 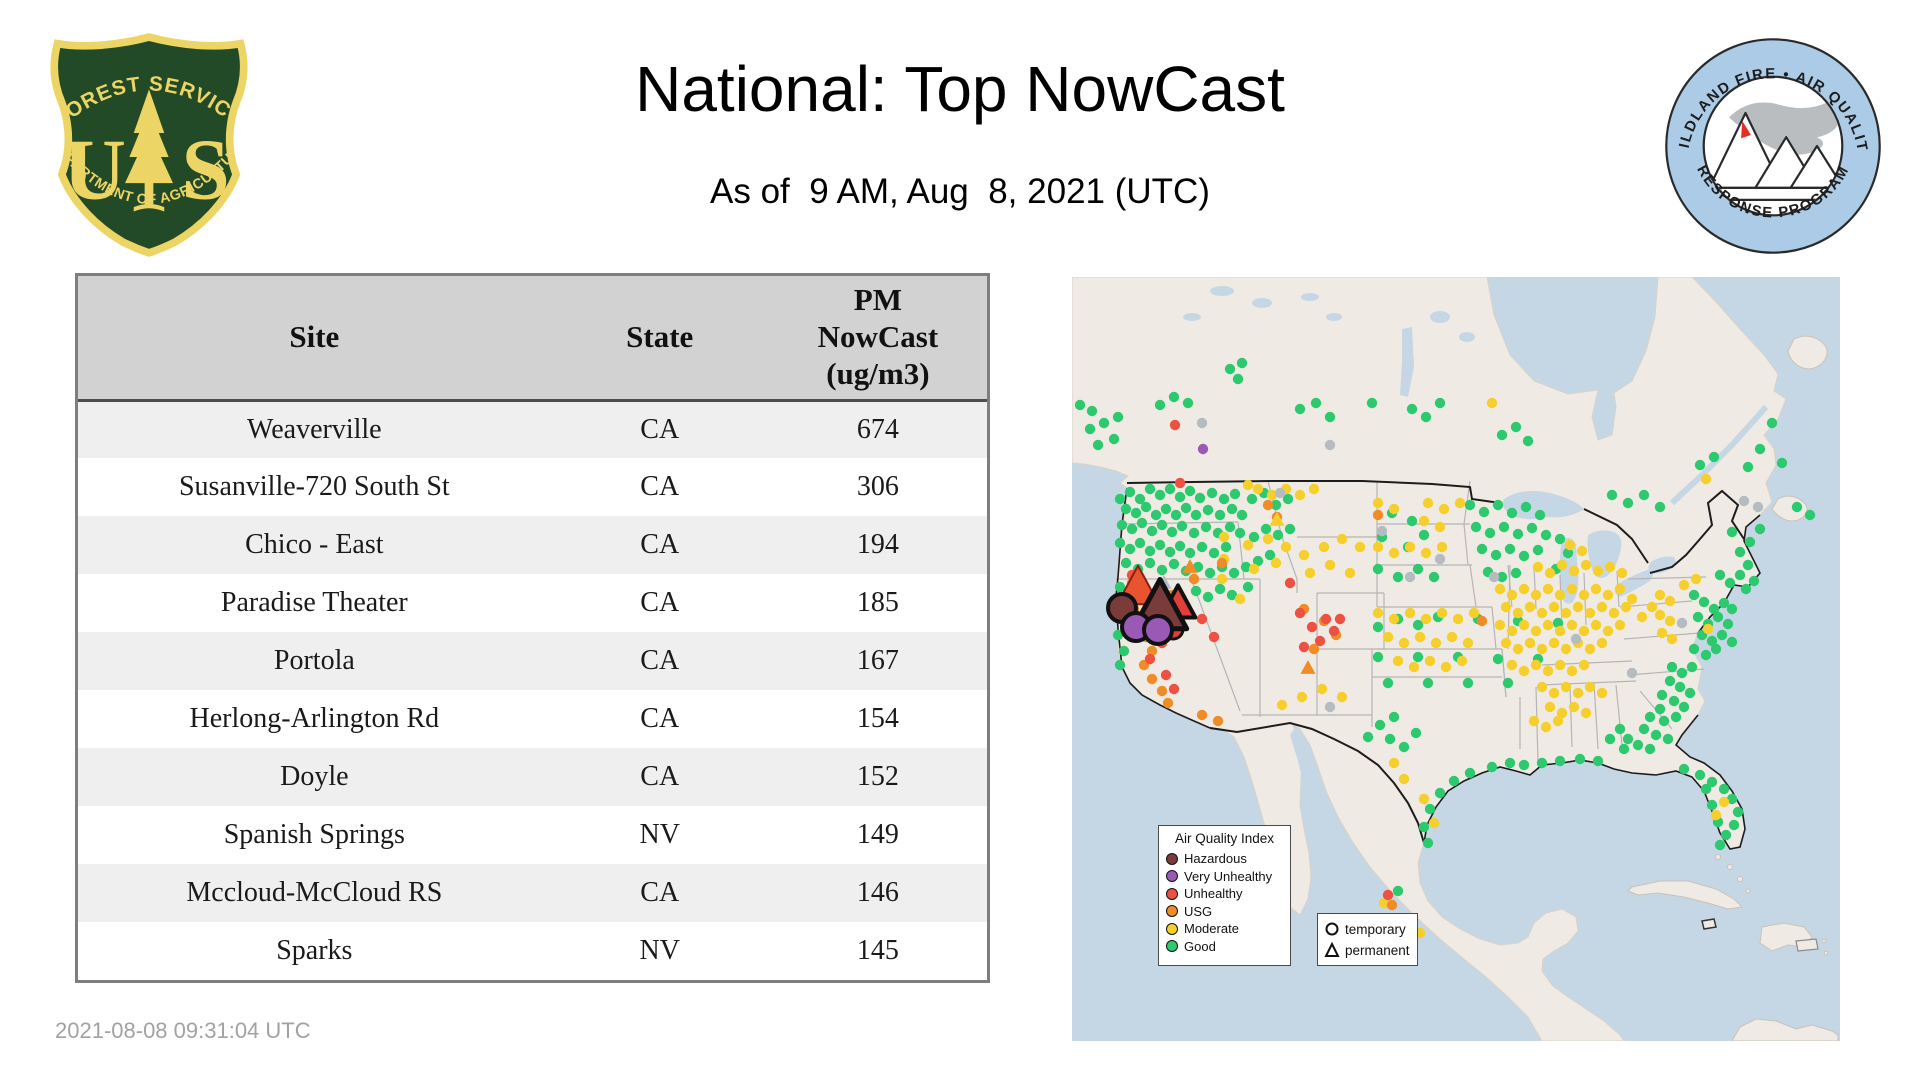 I want to click on state-cell: NV, so click(x=659, y=834).